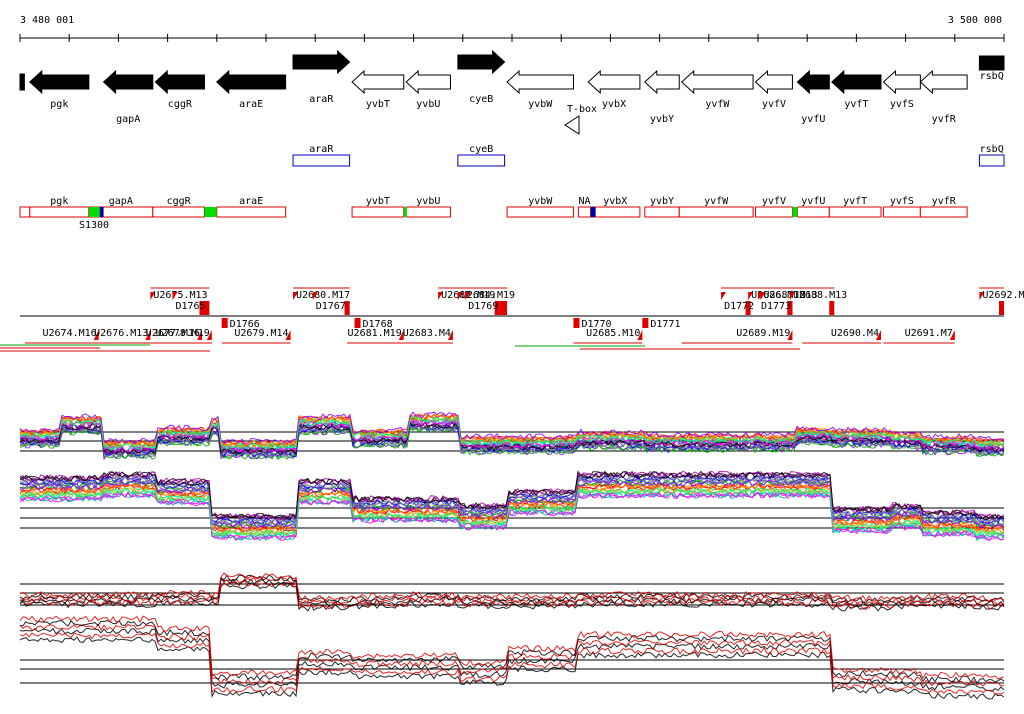  Describe the element at coordinates (190, 306) in the screenshot. I see `segment-upper-label: D1765` at that location.